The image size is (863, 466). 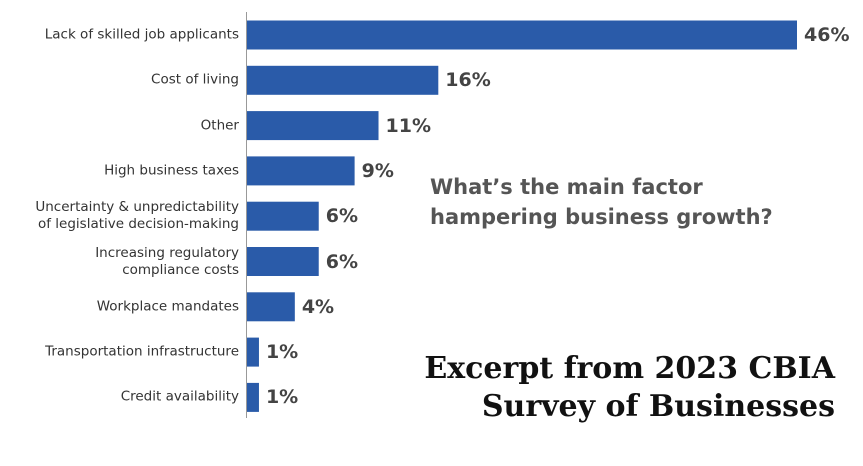 I want to click on category-label: Cost of living, so click(x=195, y=79).